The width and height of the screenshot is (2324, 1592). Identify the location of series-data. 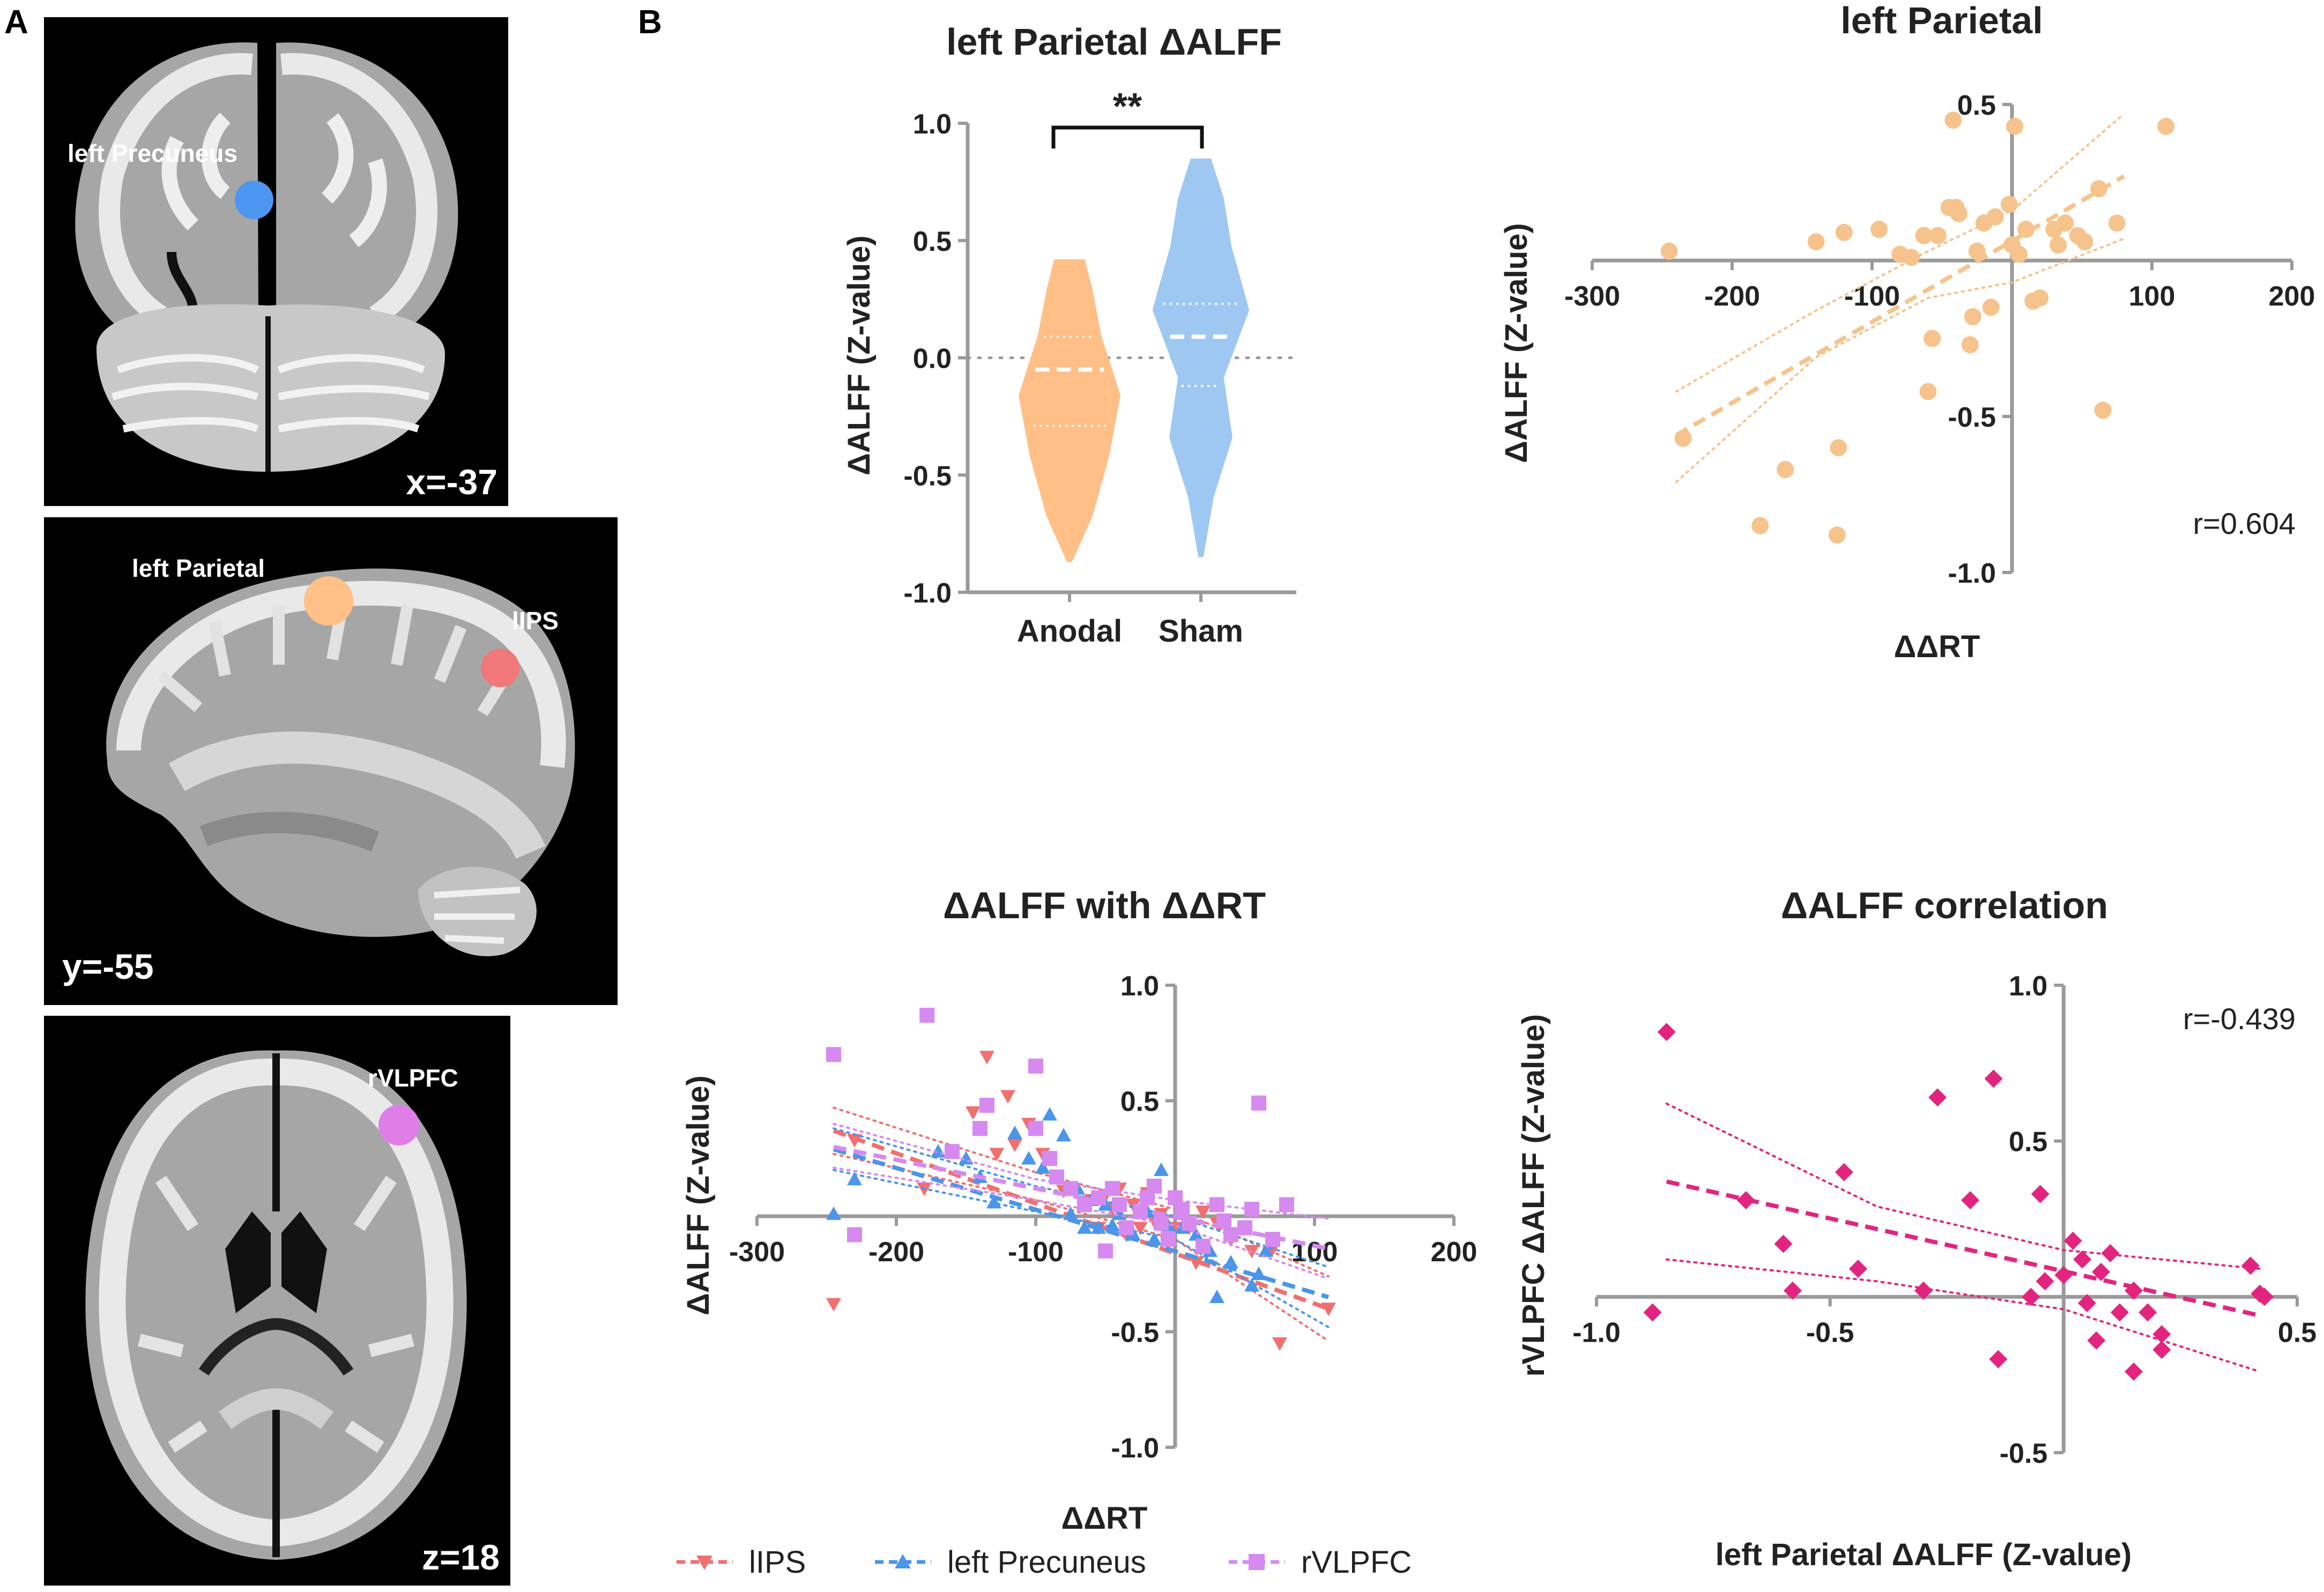
(1959, 1202).